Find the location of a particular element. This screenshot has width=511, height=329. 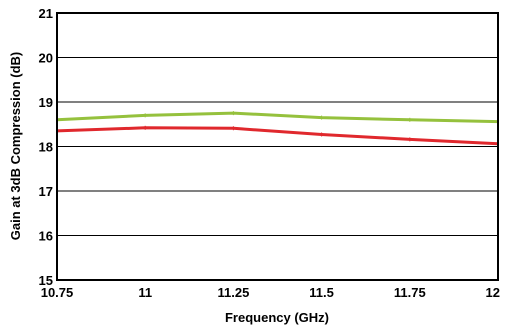

x-tick-label: 11.25 is located at coordinates (233, 292).